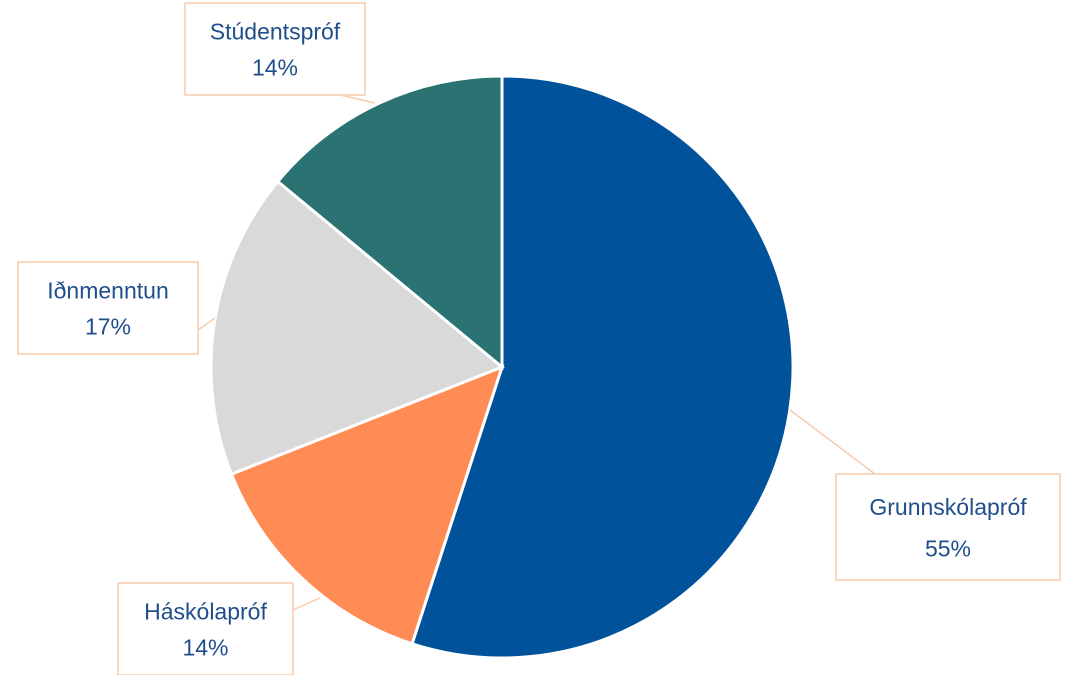  What do you see at coordinates (108, 326) in the screenshot?
I see `slice-value-label: 17%` at bounding box center [108, 326].